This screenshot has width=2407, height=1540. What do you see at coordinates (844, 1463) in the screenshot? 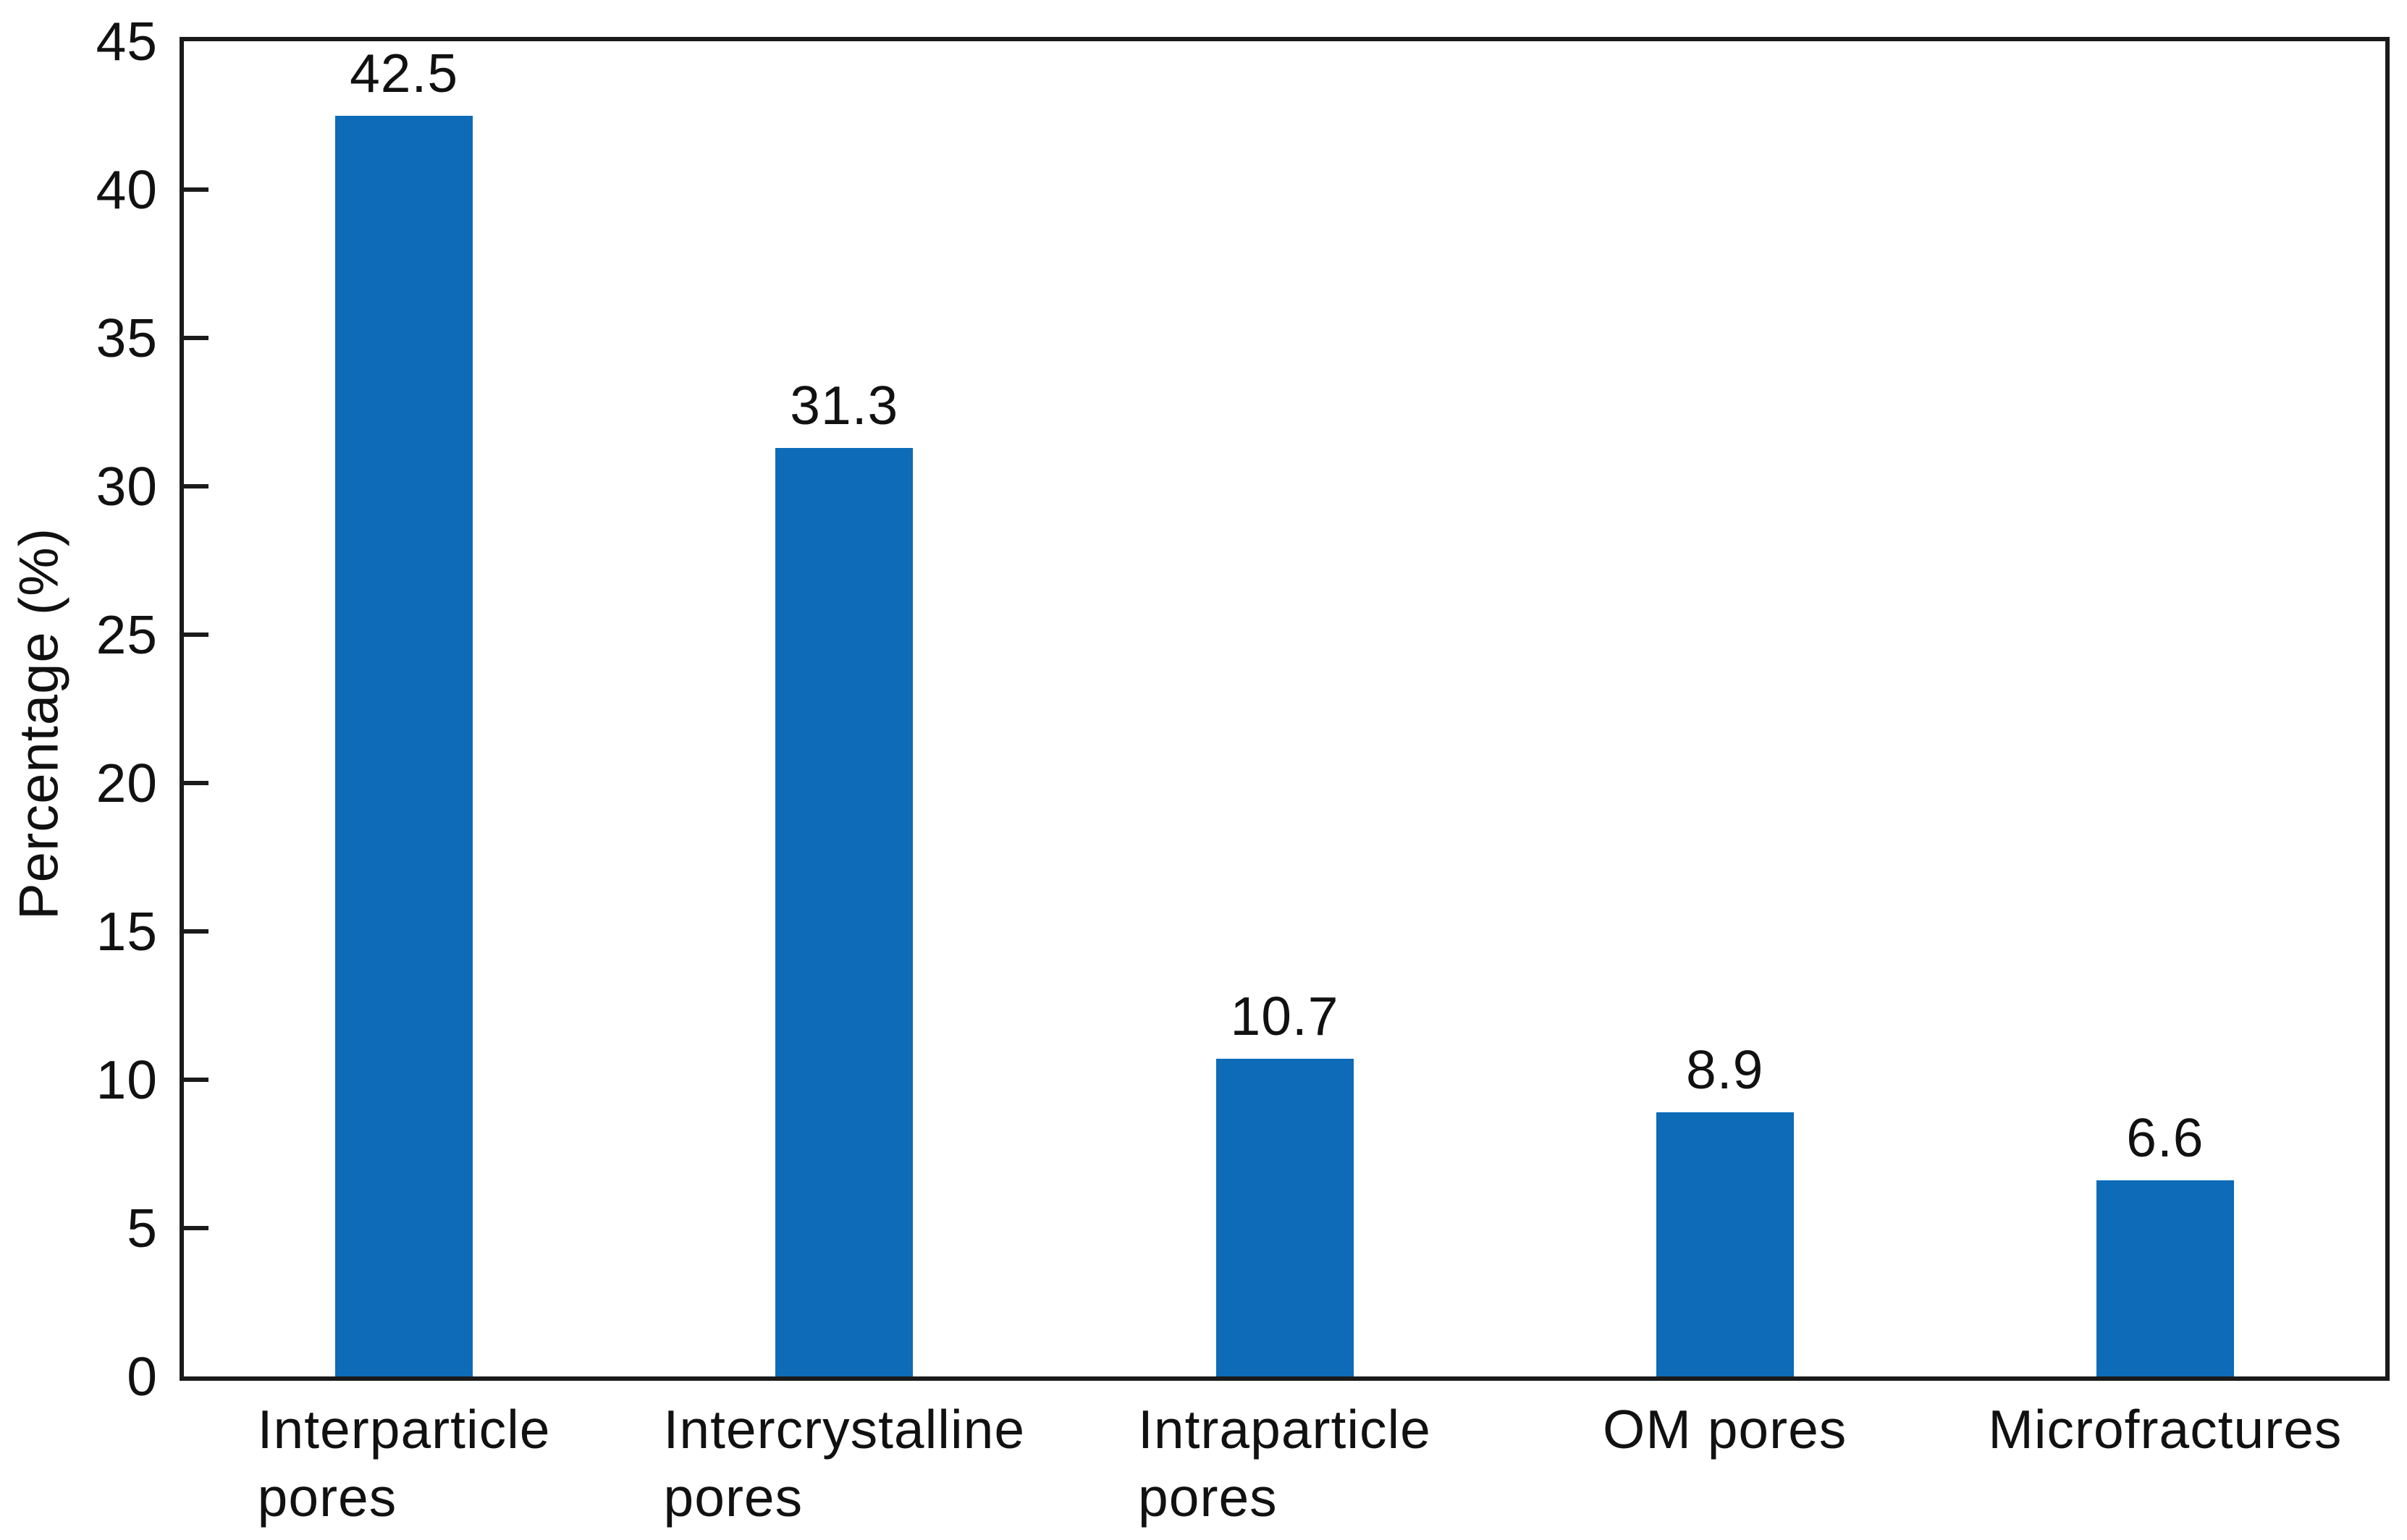
I see `x-axis-label-intercrystalline-pores: Intercrystalline pores` at bounding box center [844, 1463].